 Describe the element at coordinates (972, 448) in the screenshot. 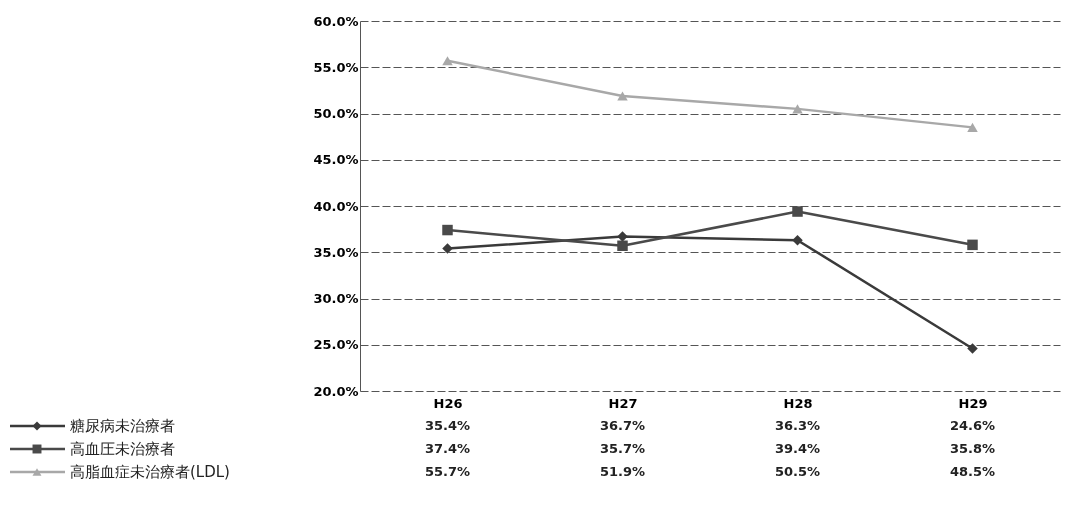

I see `data-label: 35.8%` at that location.